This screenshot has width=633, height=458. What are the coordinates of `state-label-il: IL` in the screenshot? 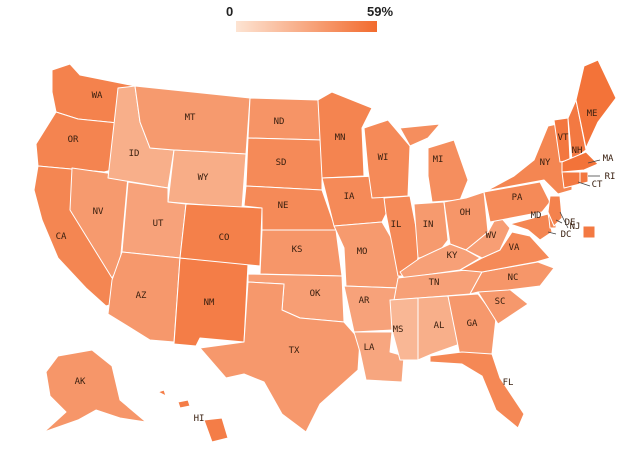 It's located at (396, 225).